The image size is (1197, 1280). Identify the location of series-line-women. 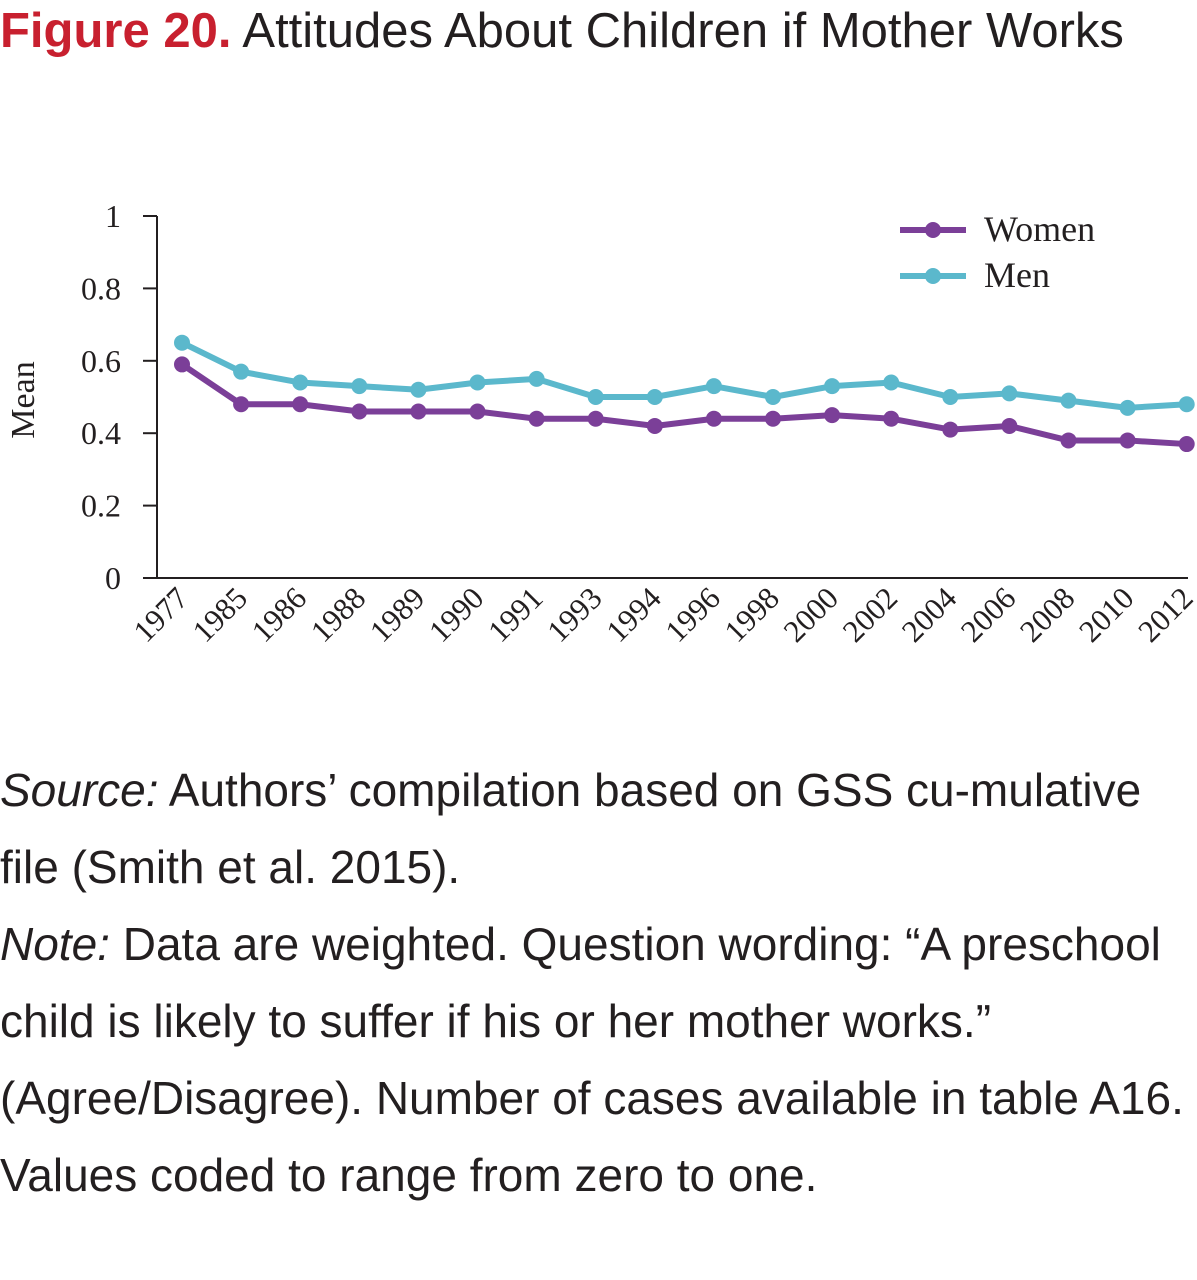
(683, 404).